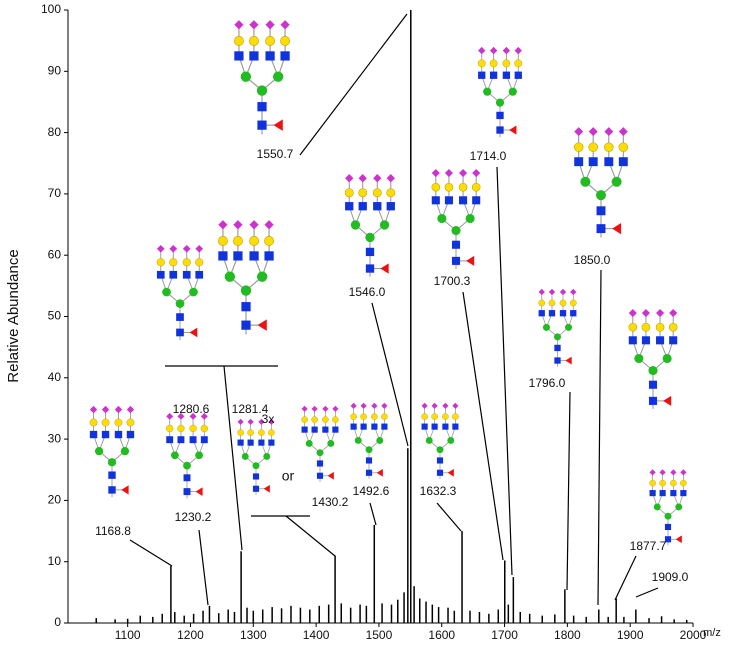 This screenshot has width=750, height=650. What do you see at coordinates (438, 491) in the screenshot?
I see `peak-label: 1632.3` at bounding box center [438, 491].